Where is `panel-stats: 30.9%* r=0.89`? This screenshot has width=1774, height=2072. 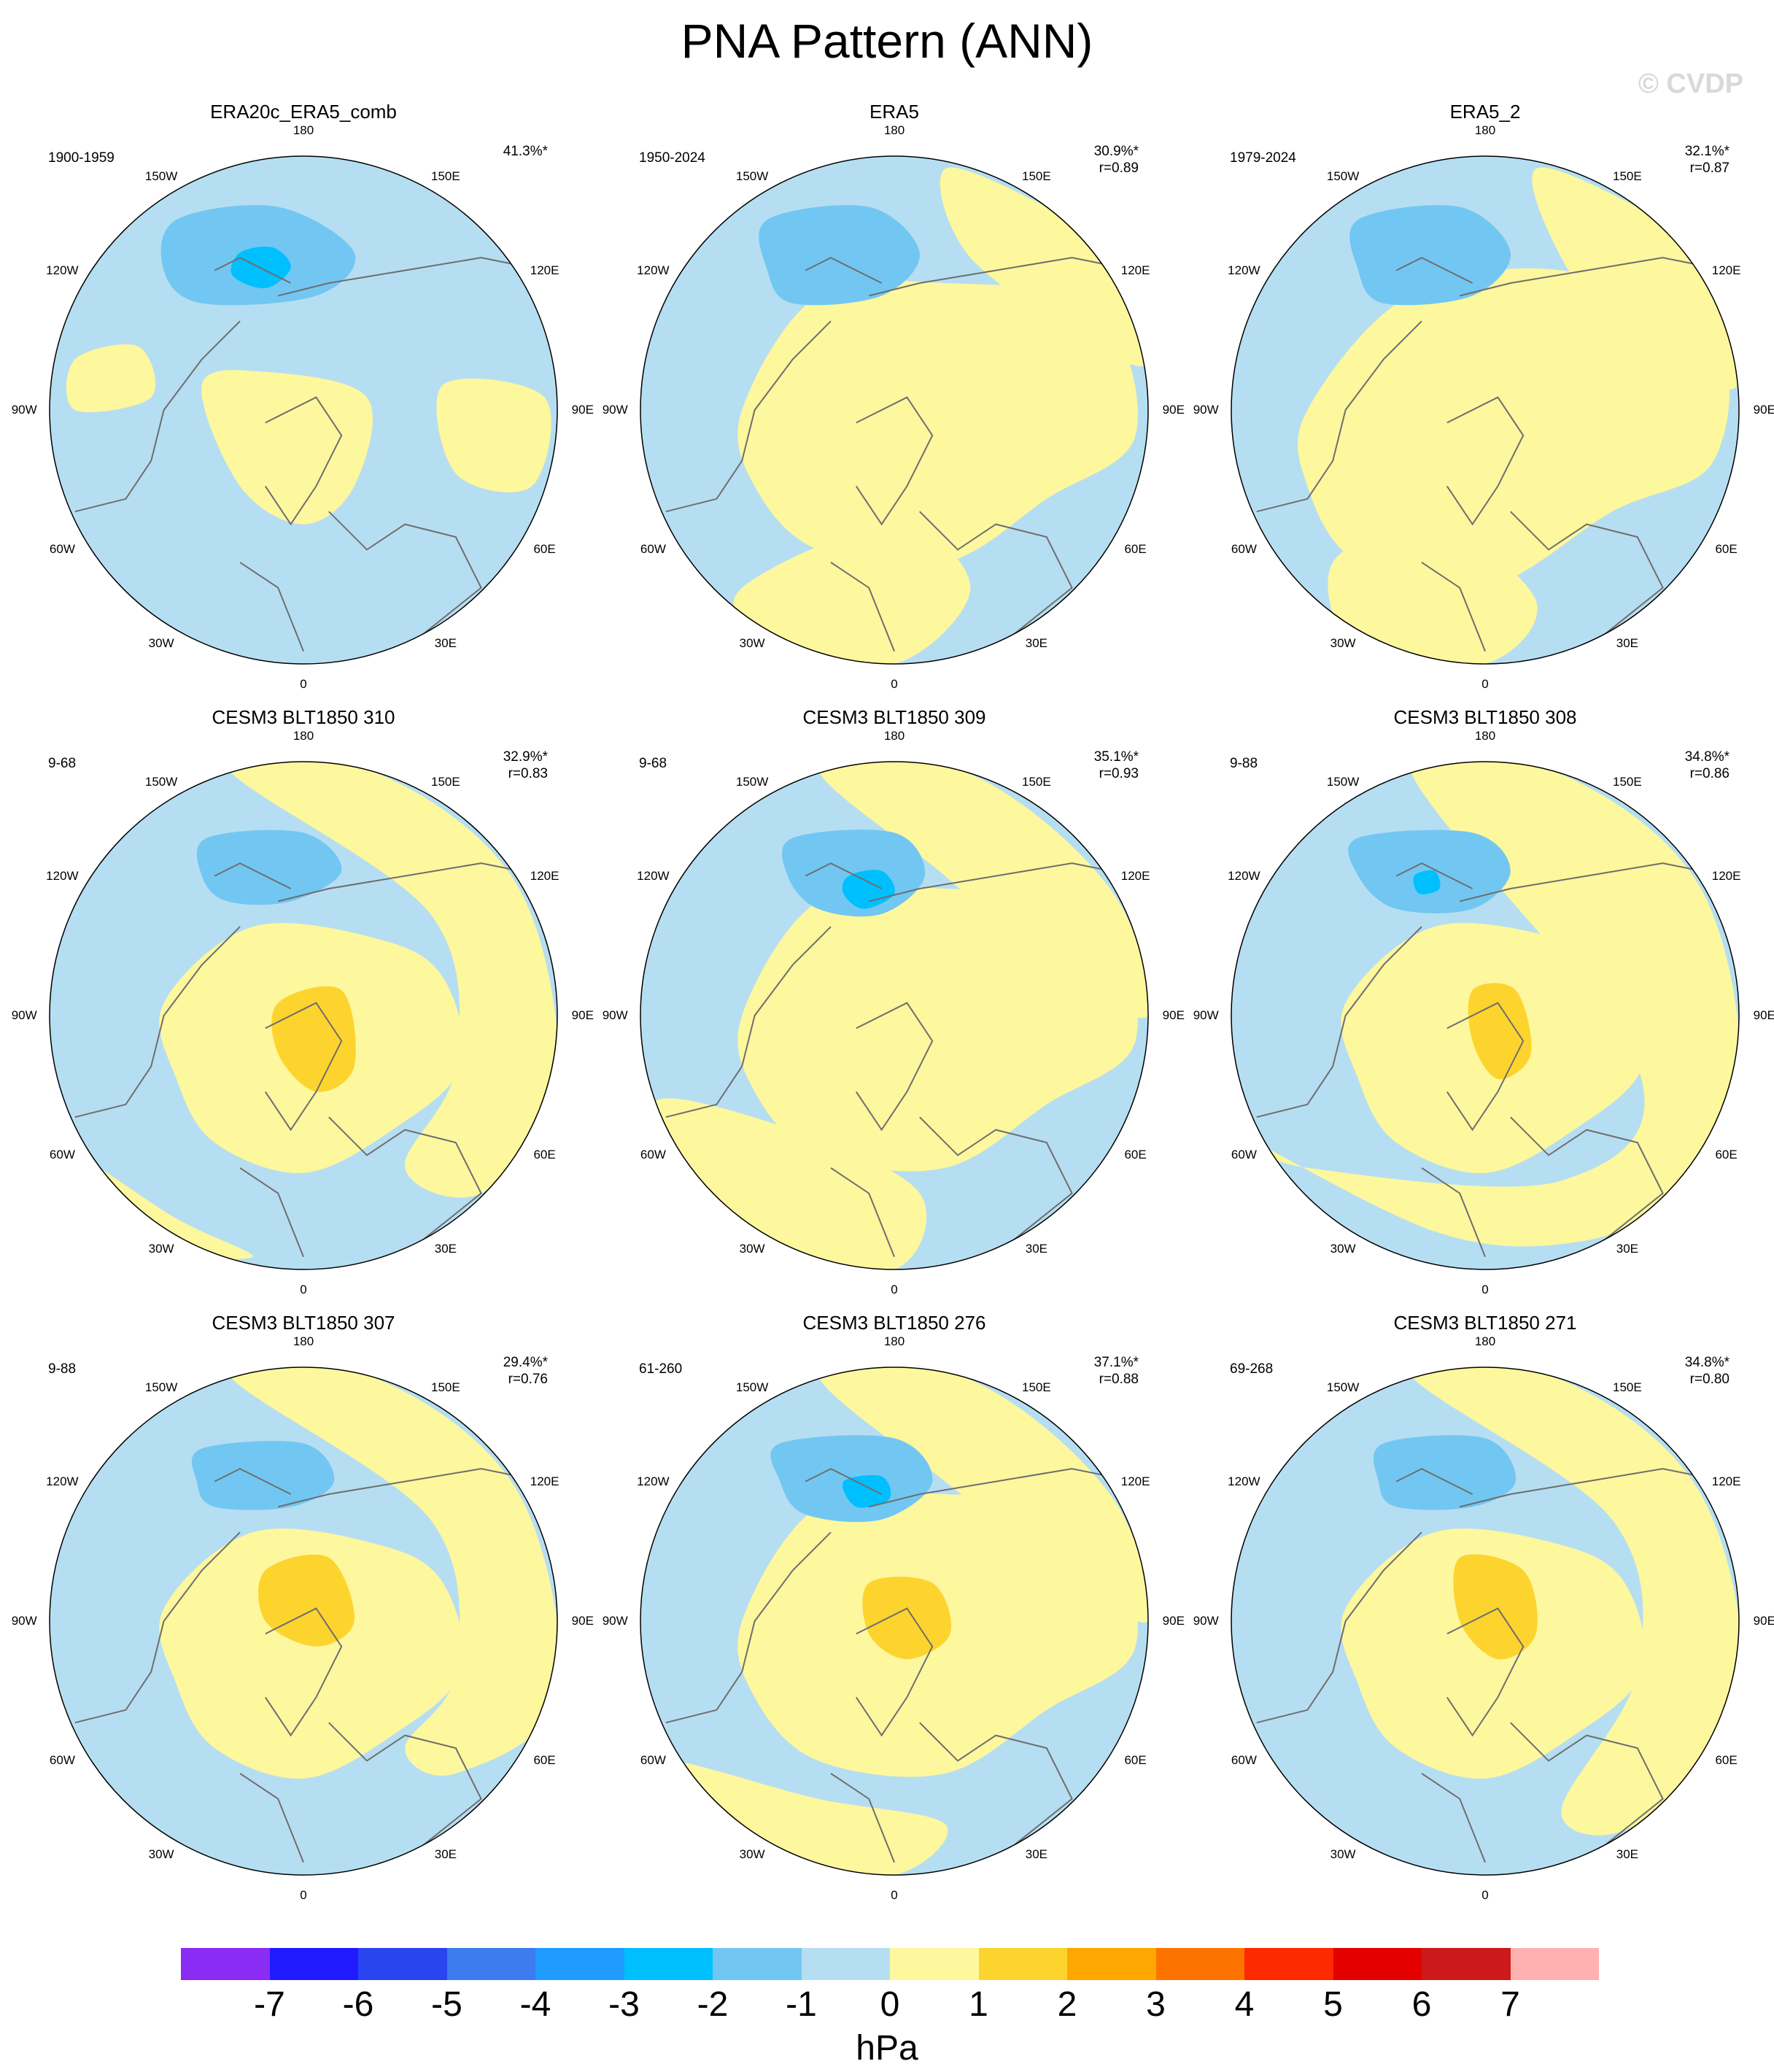
panel-stats: 30.9%* r=0.89 is located at coordinates (1116, 160).